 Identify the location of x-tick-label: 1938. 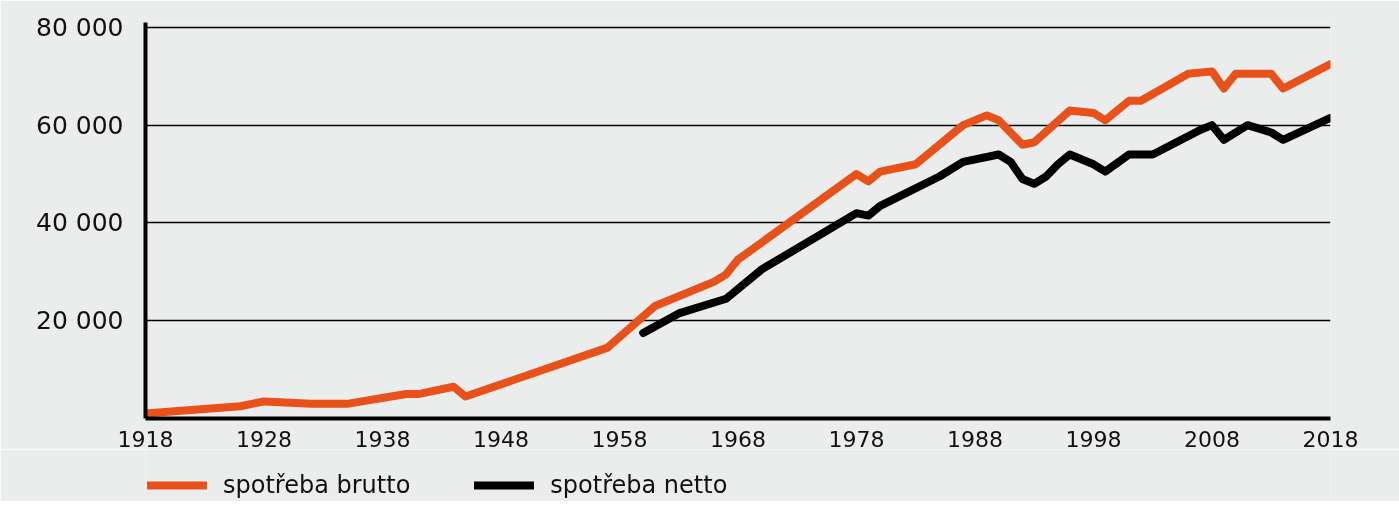
(382, 439).